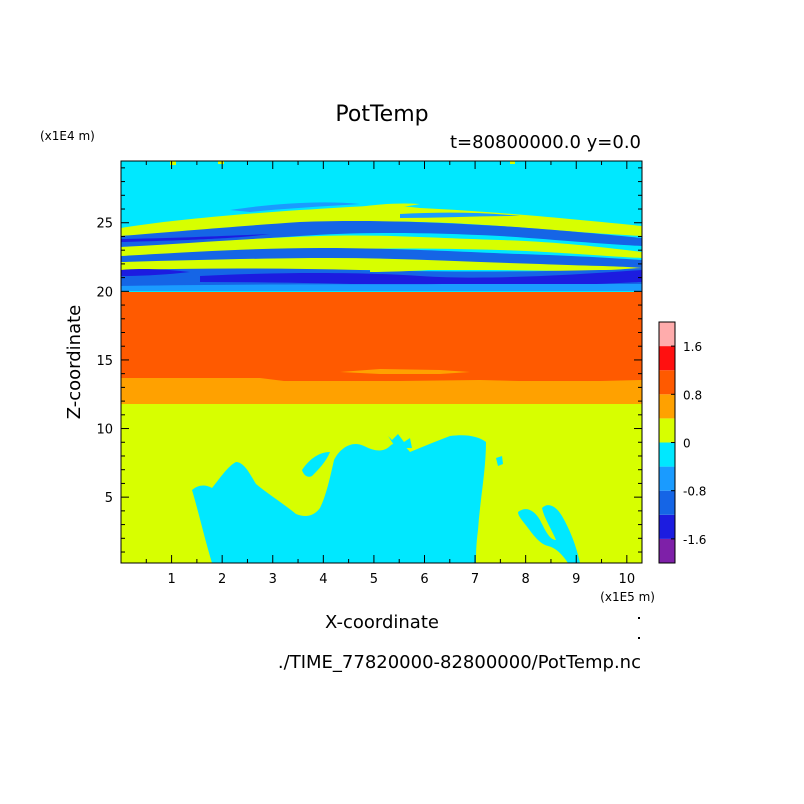 This screenshot has width=804, height=804. What do you see at coordinates (576, 579) in the screenshot?
I see `x-tick-label: 9` at bounding box center [576, 579].